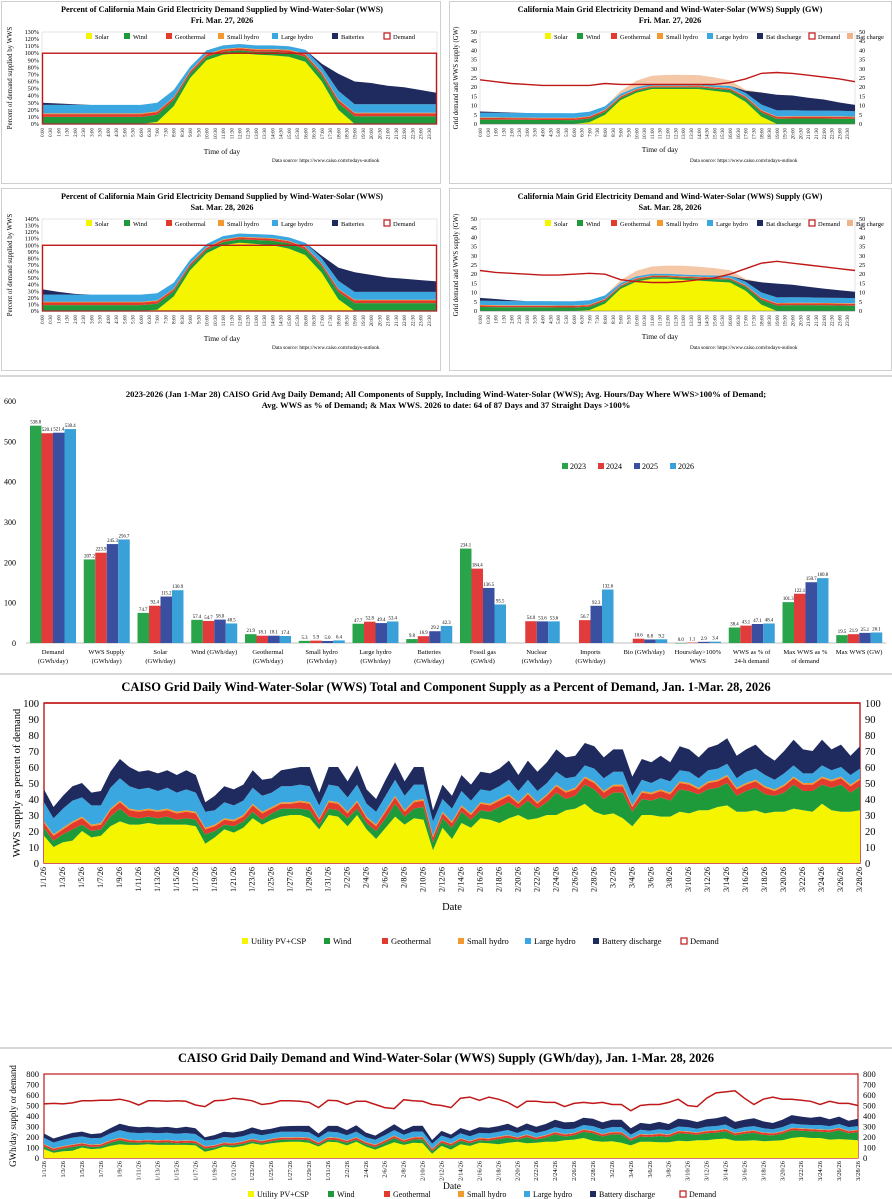 Image resolution: width=892 pixels, height=1199 pixels. Describe the element at coordinates (239, 276) in the screenshot. I see `area-solar` at that location.